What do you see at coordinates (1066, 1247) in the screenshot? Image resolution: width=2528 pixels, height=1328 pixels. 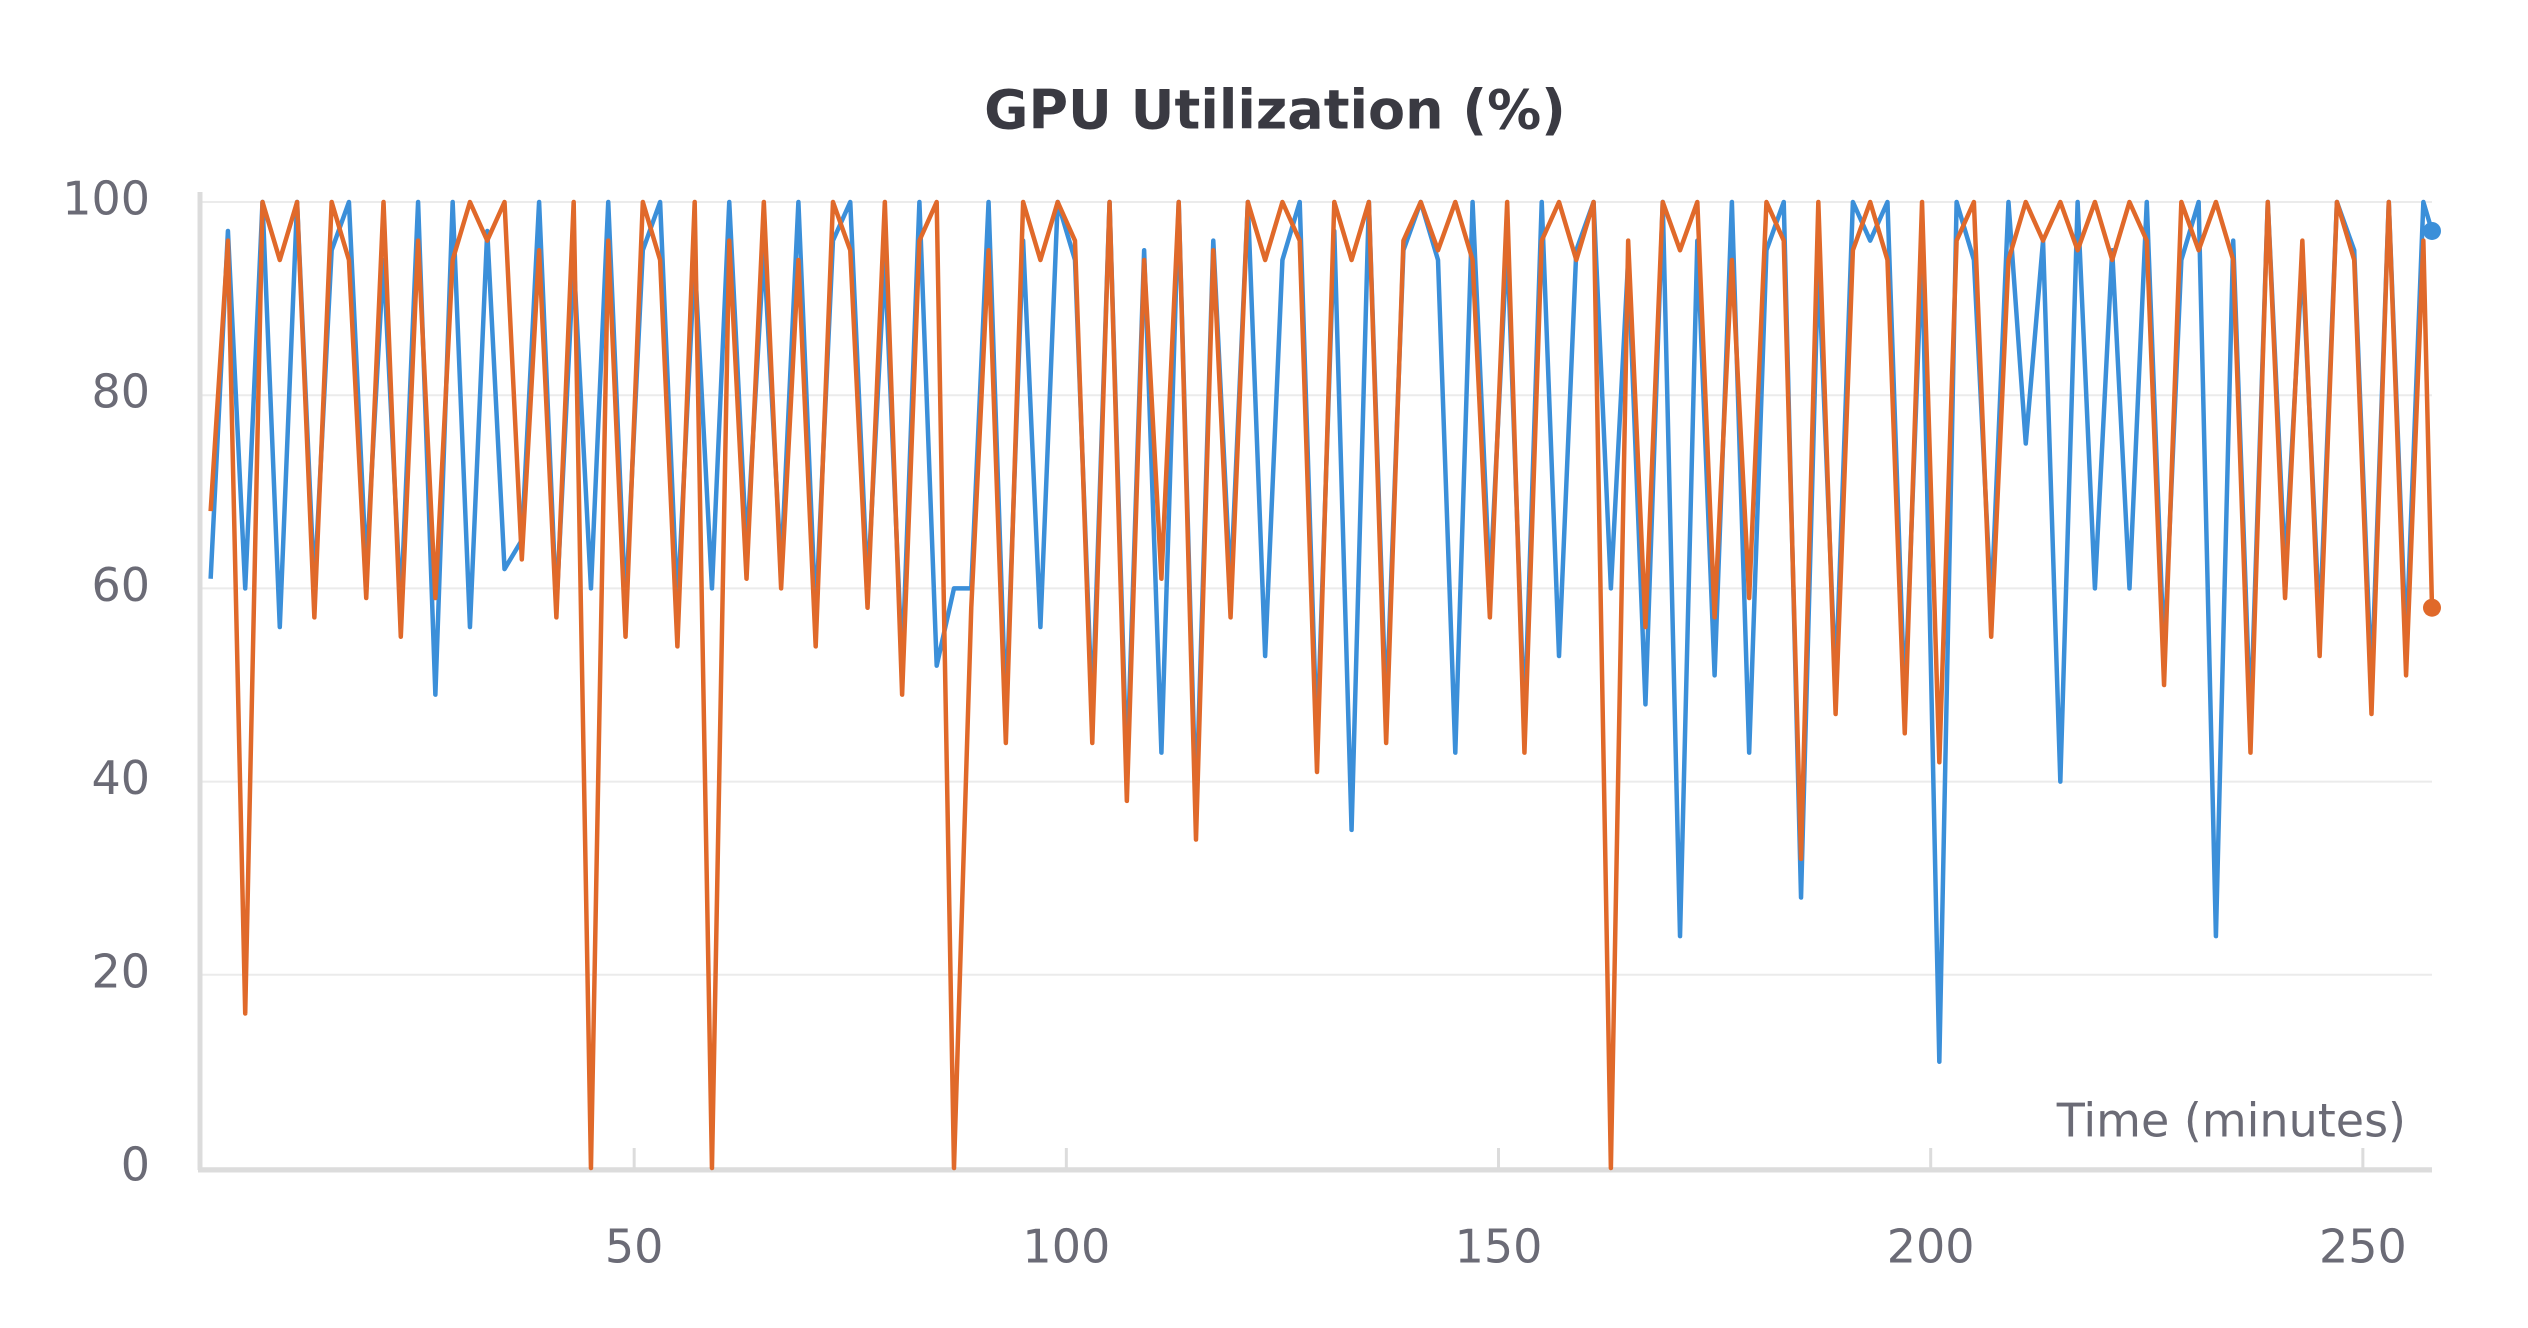 I see `x-tick-label: 100` at bounding box center [1066, 1247].